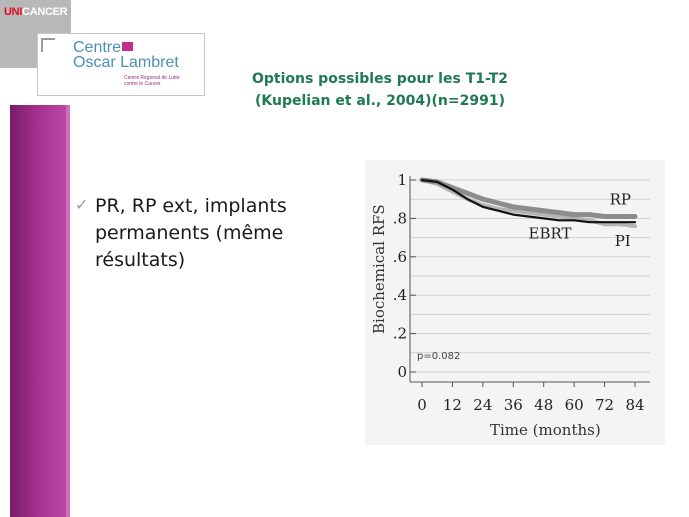 Image resolution: width=689 pixels, height=517 pixels. I want to click on x-tick-label: 60, so click(574, 405).